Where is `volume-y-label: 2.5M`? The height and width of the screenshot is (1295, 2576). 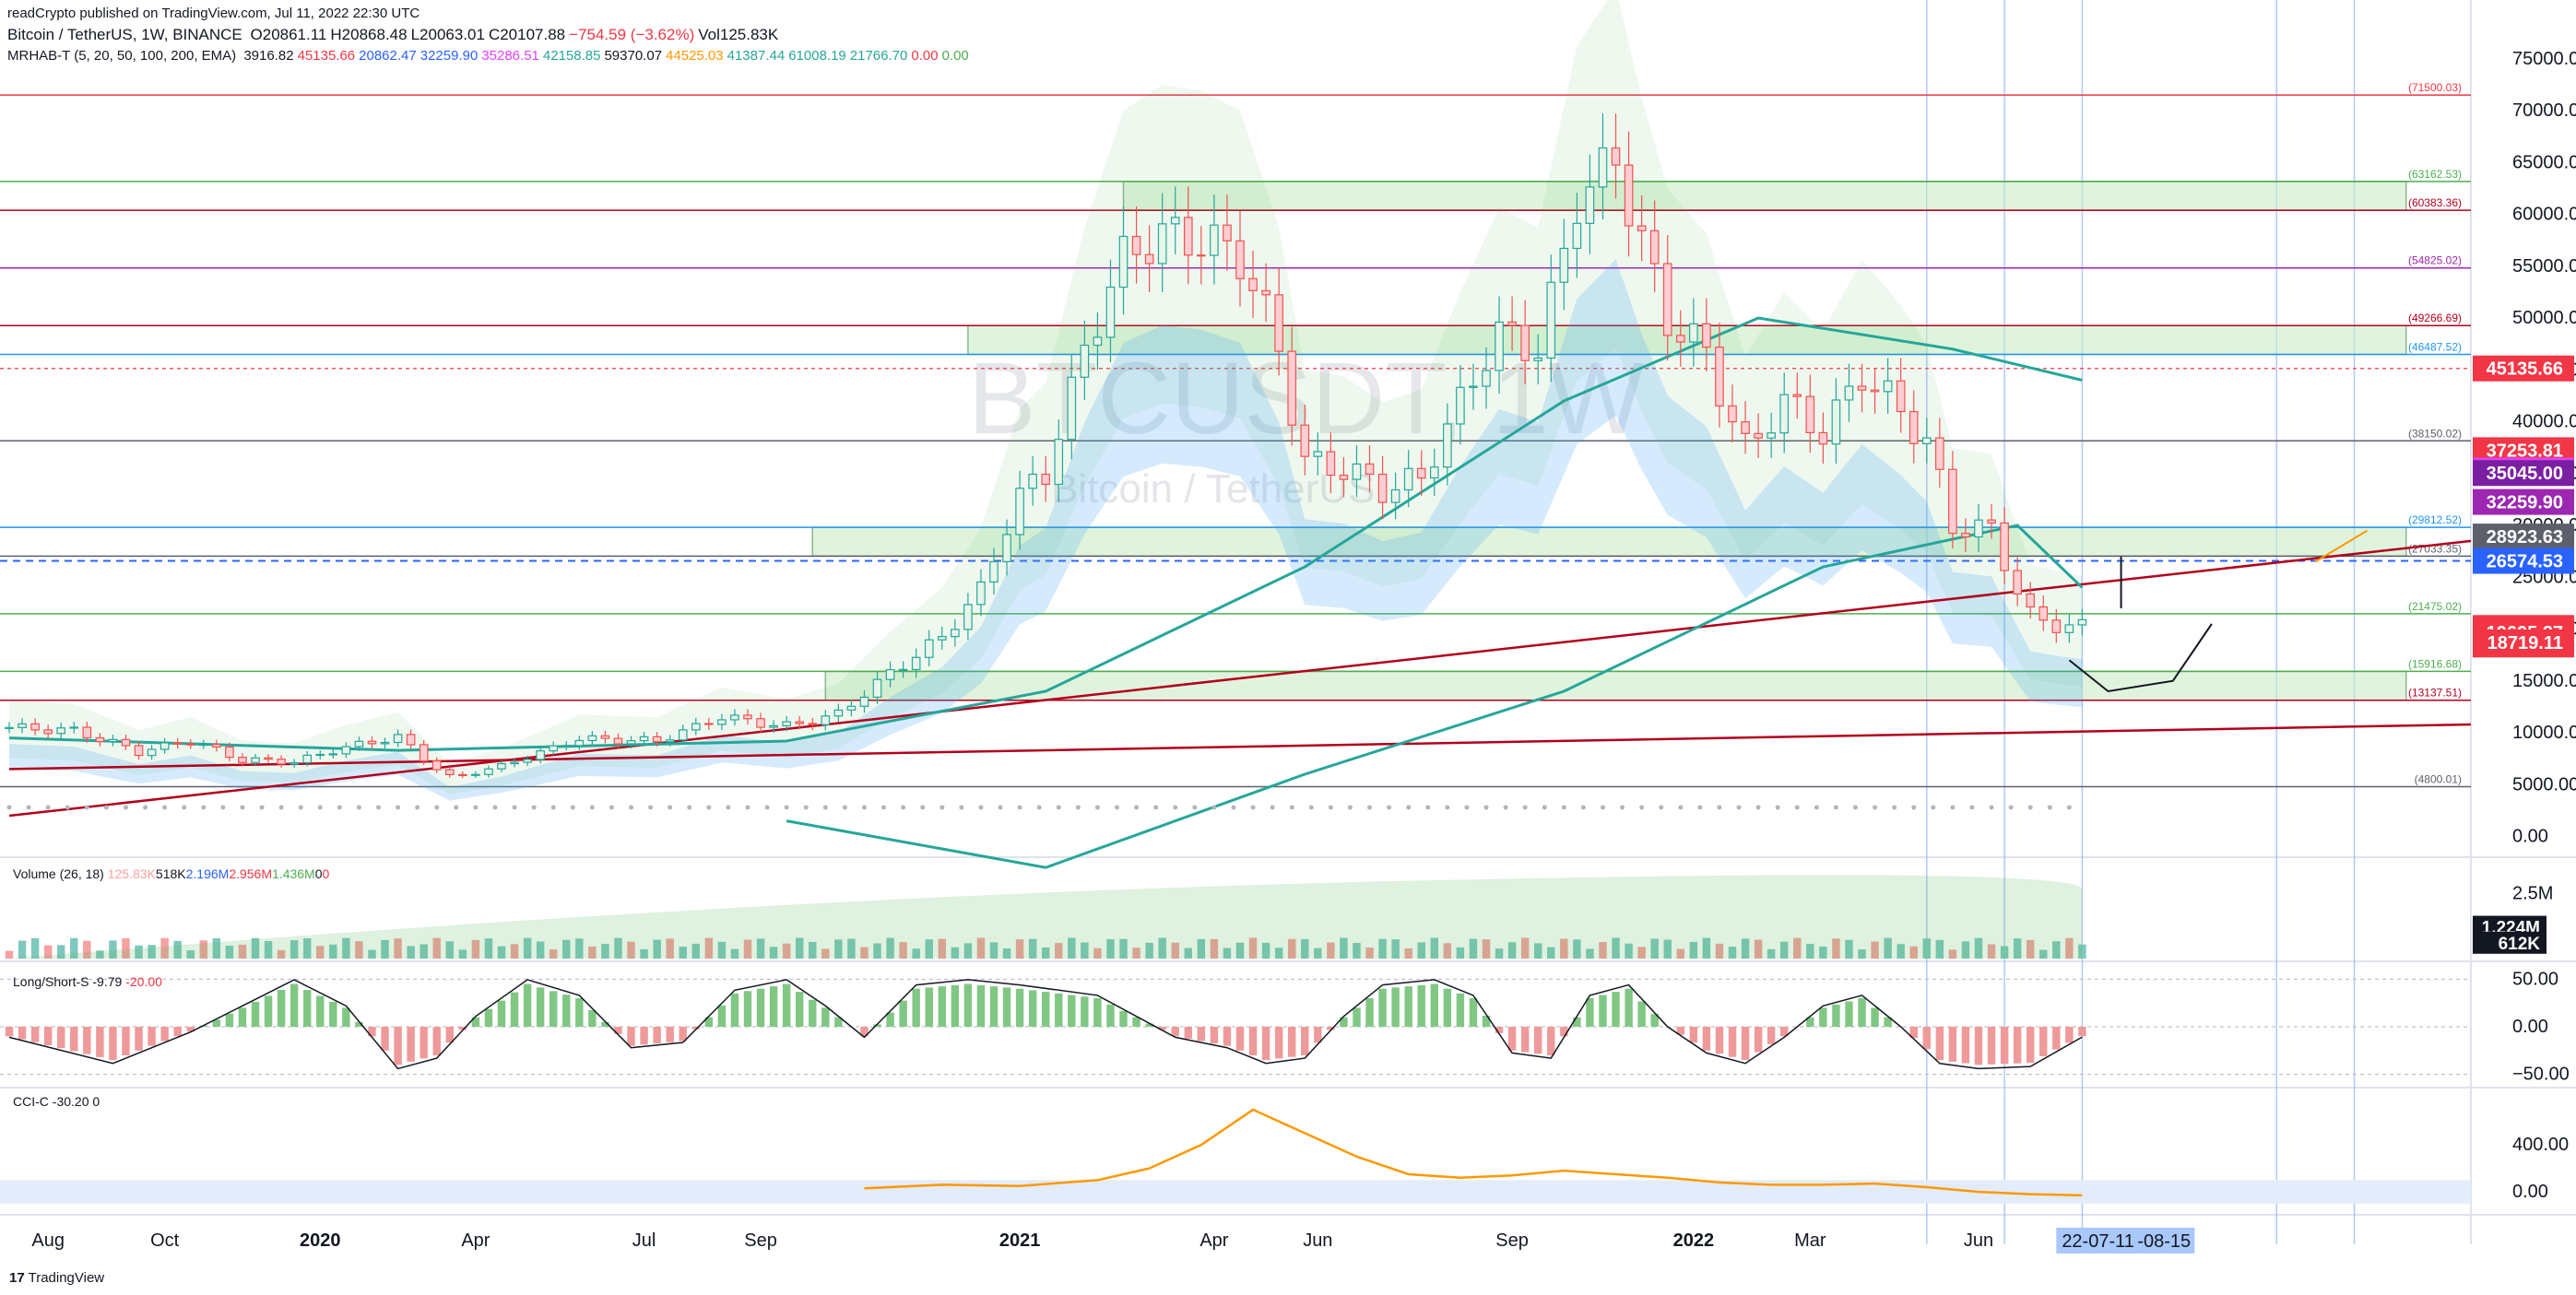 volume-y-label: 2.5M is located at coordinates (2532, 894).